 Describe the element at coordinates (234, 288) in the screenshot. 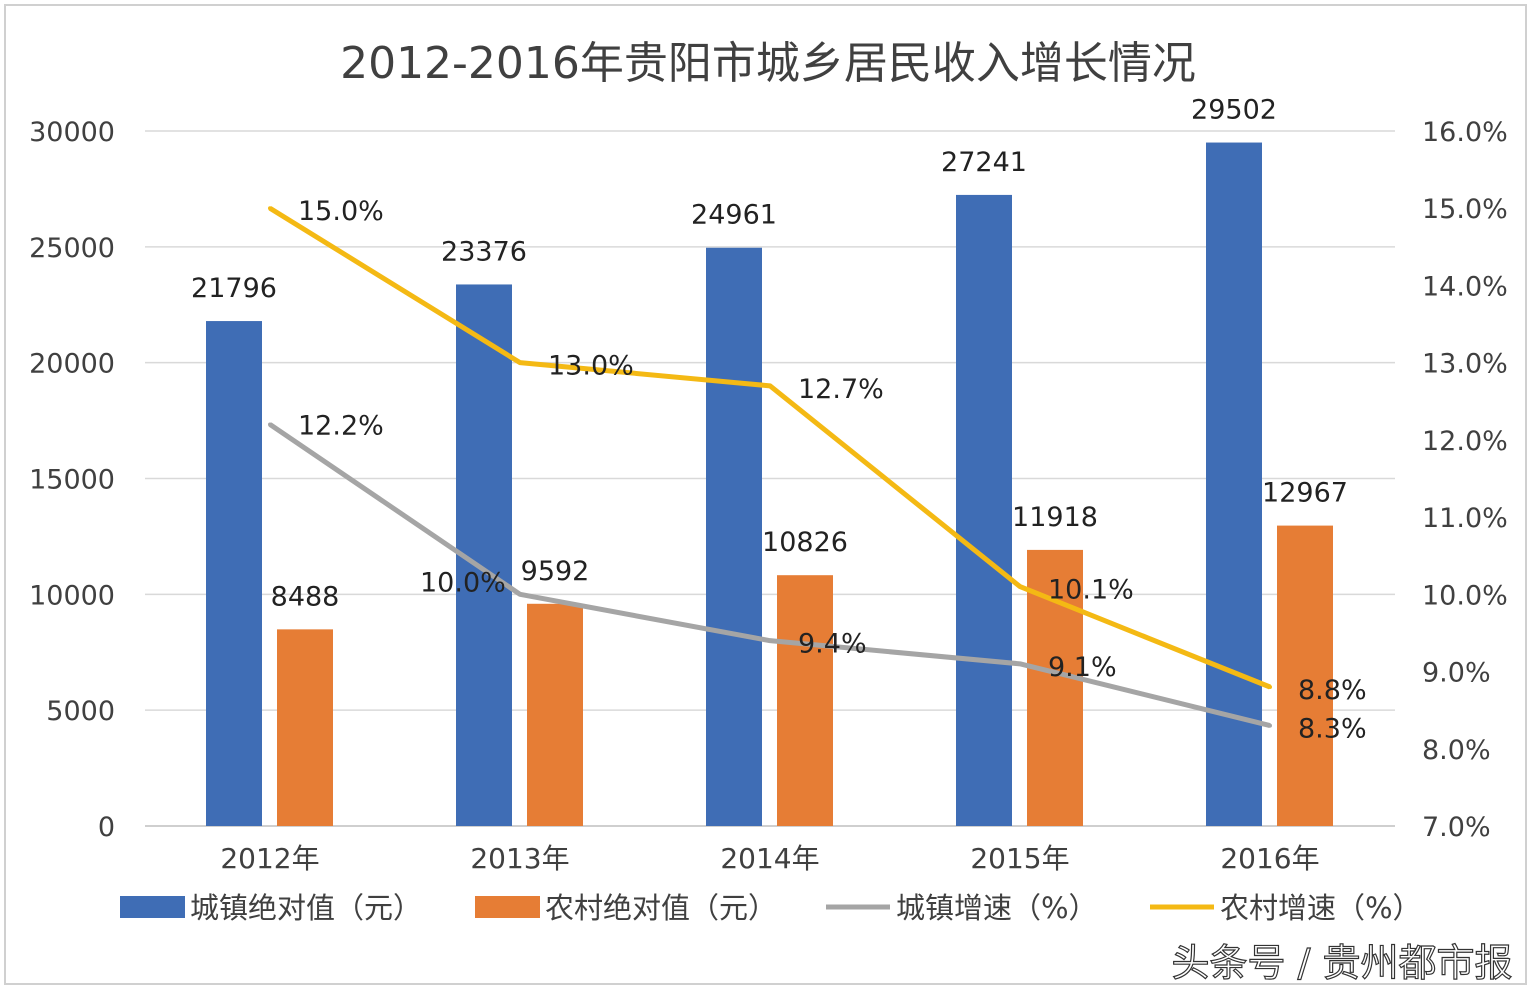

I see `bar-value-label: 21796` at that location.